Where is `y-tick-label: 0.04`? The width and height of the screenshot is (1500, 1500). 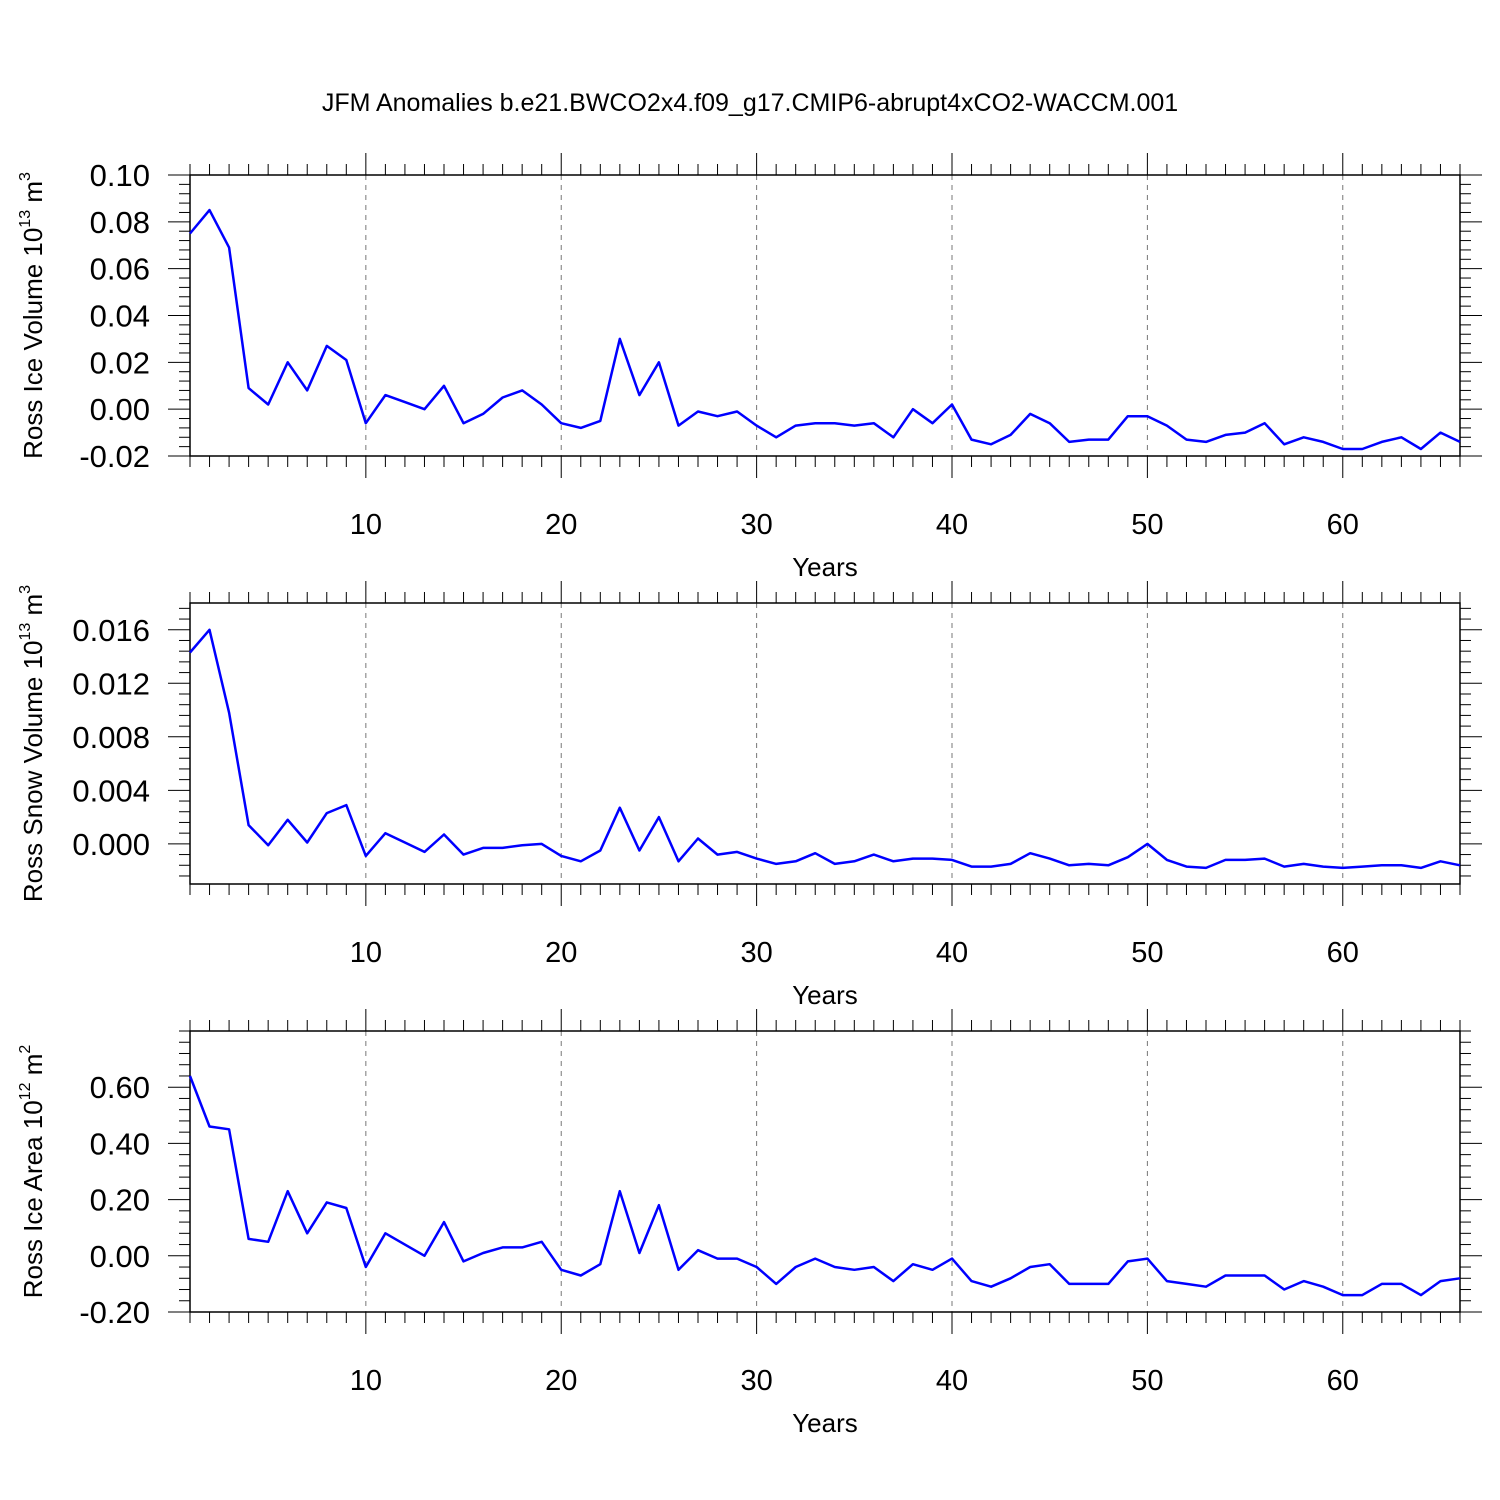 y-tick-label: 0.04 is located at coordinates (120, 316).